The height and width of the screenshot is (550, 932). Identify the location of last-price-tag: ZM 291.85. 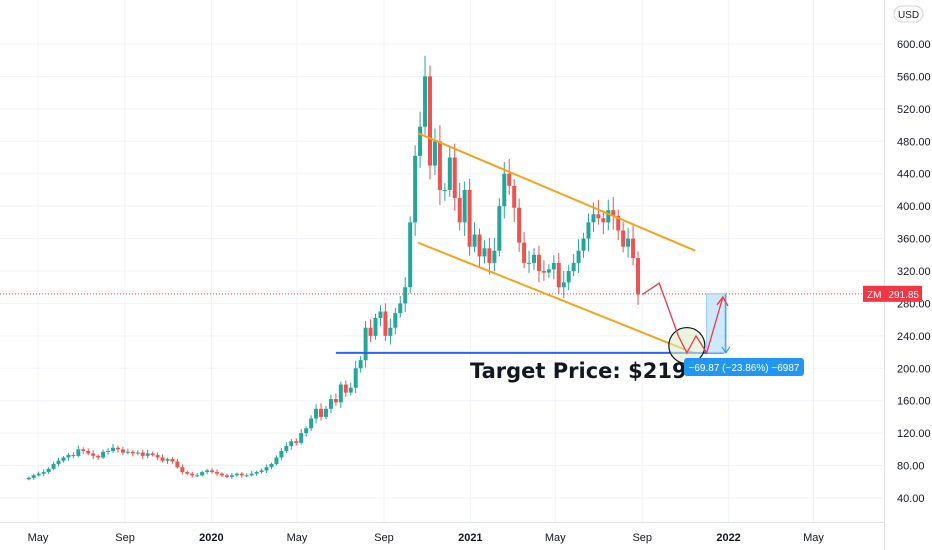
(892, 293).